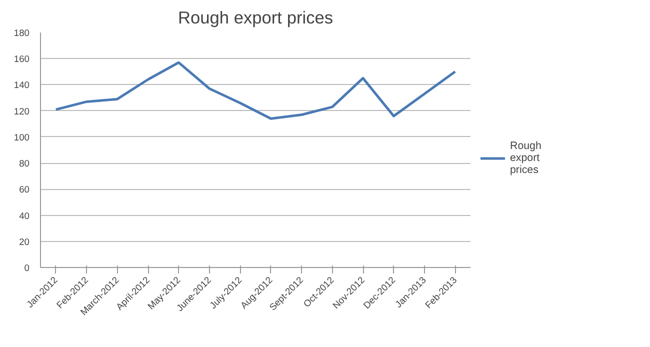  What do you see at coordinates (22, 85) in the screenshot?
I see `y-tick-label: 140` at bounding box center [22, 85].